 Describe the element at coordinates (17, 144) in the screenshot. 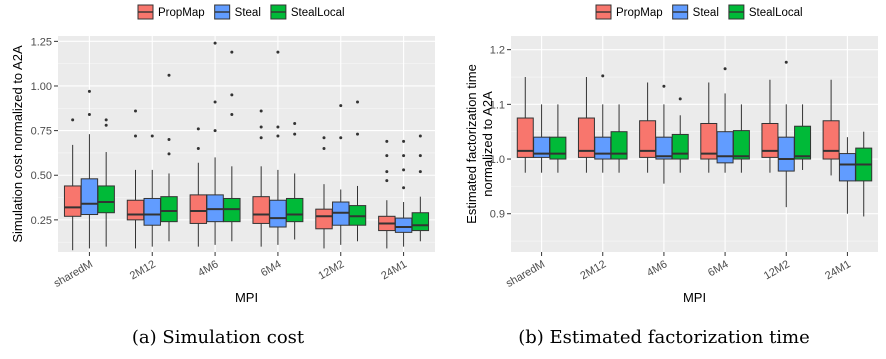

I see `y-axis-title: Simulation cost normalized to A2A` at that location.